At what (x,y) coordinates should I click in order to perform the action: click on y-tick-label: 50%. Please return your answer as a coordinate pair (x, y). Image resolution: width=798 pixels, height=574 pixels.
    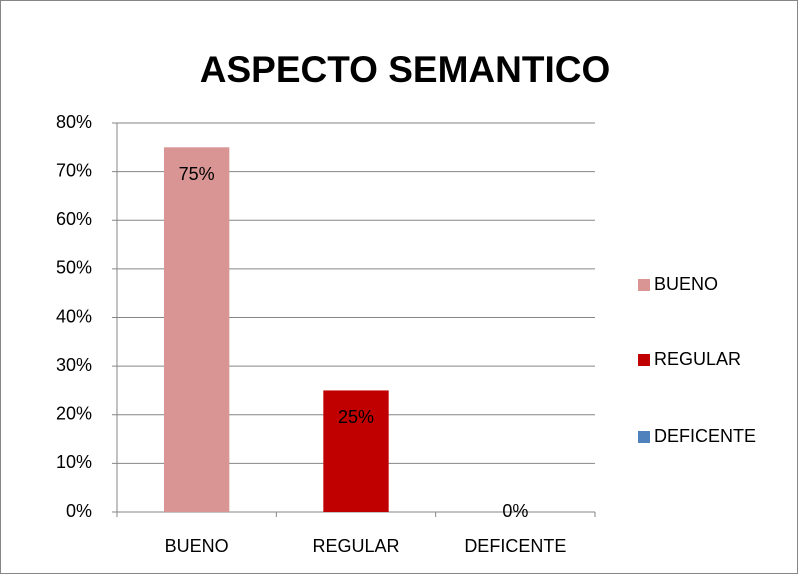
    Looking at the image, I should click on (74, 268).